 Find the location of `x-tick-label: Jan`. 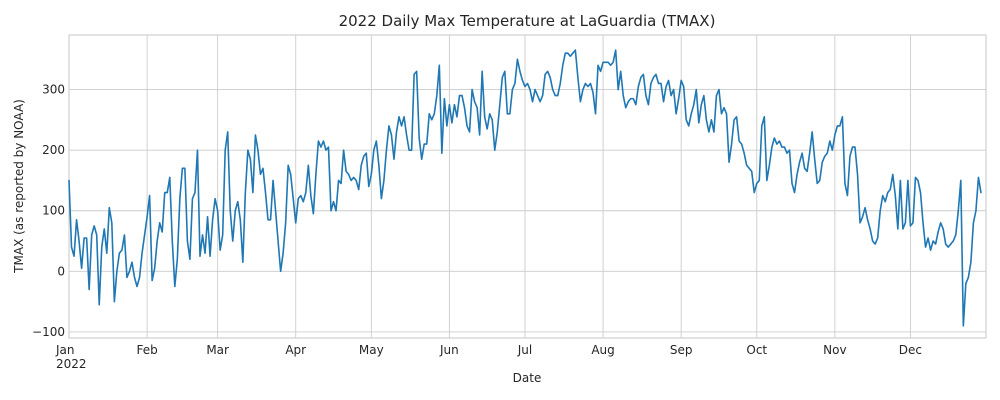

x-tick-label: Jan is located at coordinates (65, 350).